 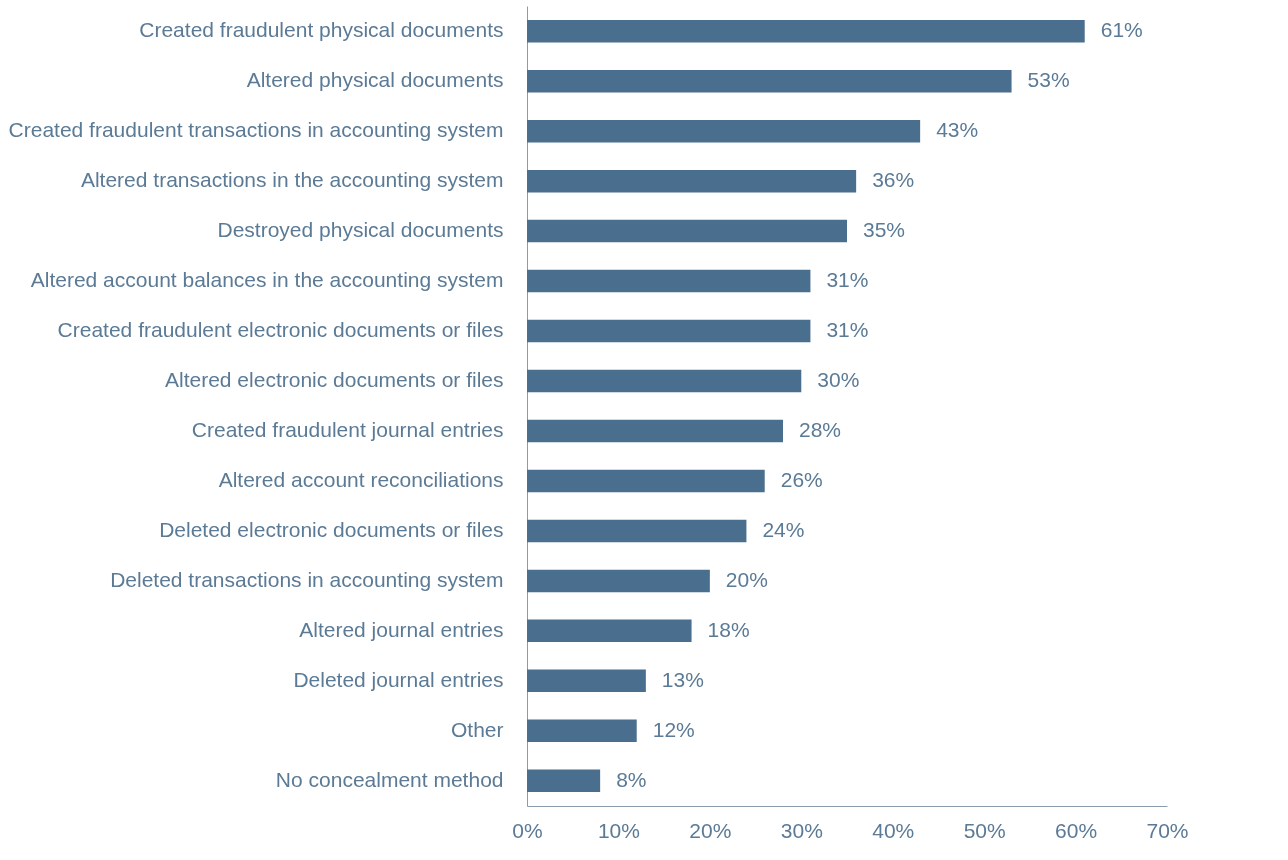 What do you see at coordinates (1076, 830) in the screenshot?
I see `x-tick-label: 60%` at bounding box center [1076, 830].